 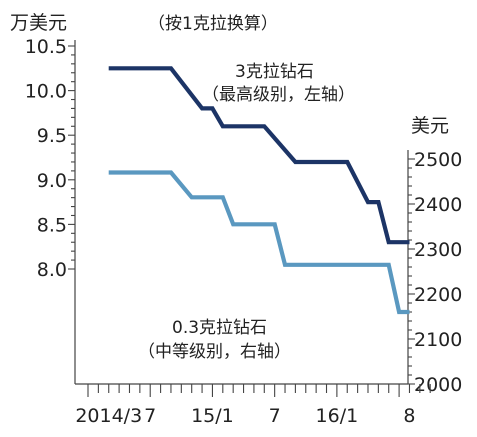 I want to click on left-axis-tick-label: 9.5, so click(x=52, y=136).